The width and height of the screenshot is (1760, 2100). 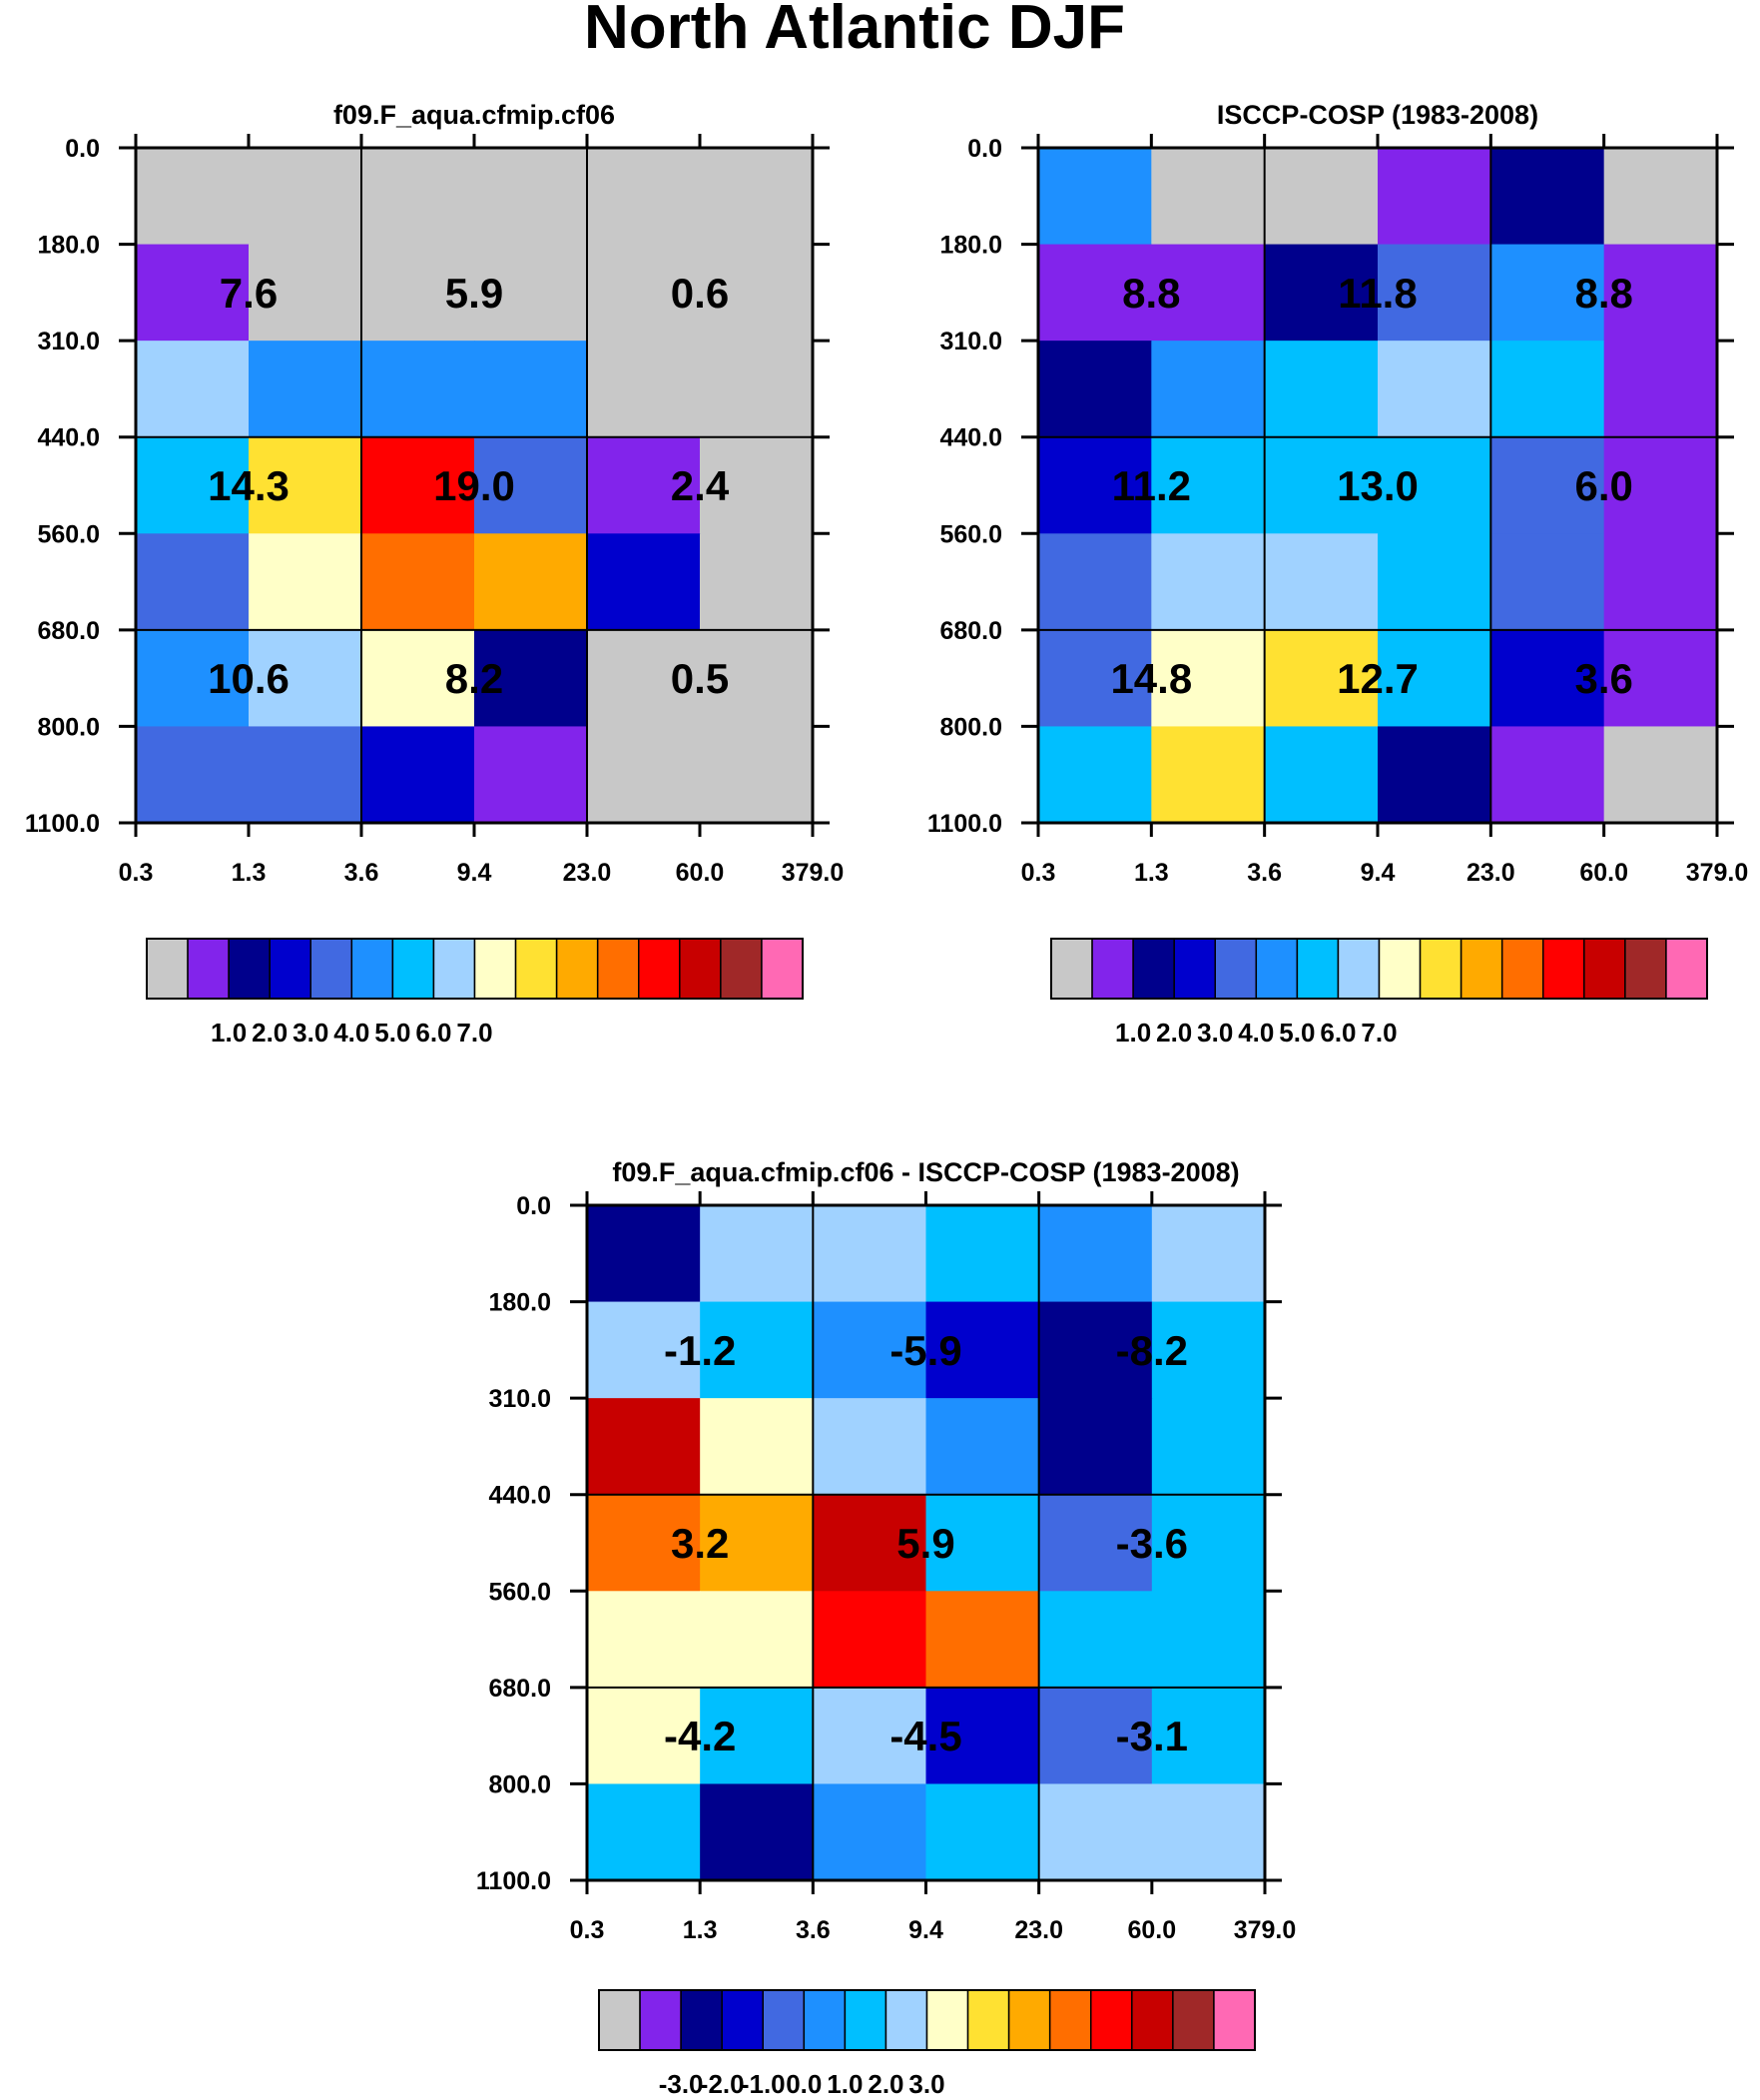 What do you see at coordinates (588, 1930) in the screenshot?
I see `x-tick-label: 0.3` at bounding box center [588, 1930].